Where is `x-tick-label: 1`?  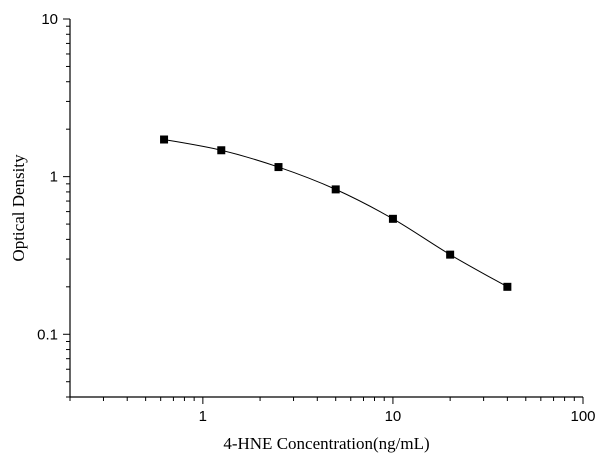 x-tick-label: 1 is located at coordinates (203, 416).